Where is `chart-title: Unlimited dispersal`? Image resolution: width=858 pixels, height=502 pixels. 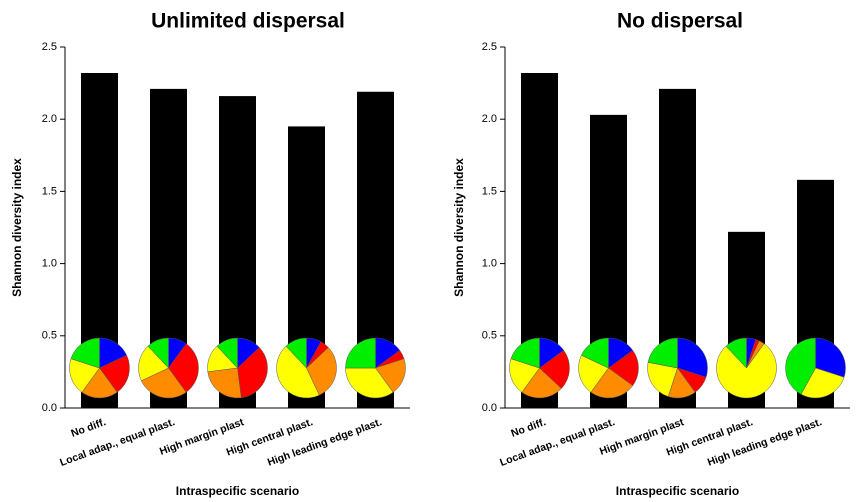
chart-title: Unlimited dispersal is located at coordinates (248, 21).